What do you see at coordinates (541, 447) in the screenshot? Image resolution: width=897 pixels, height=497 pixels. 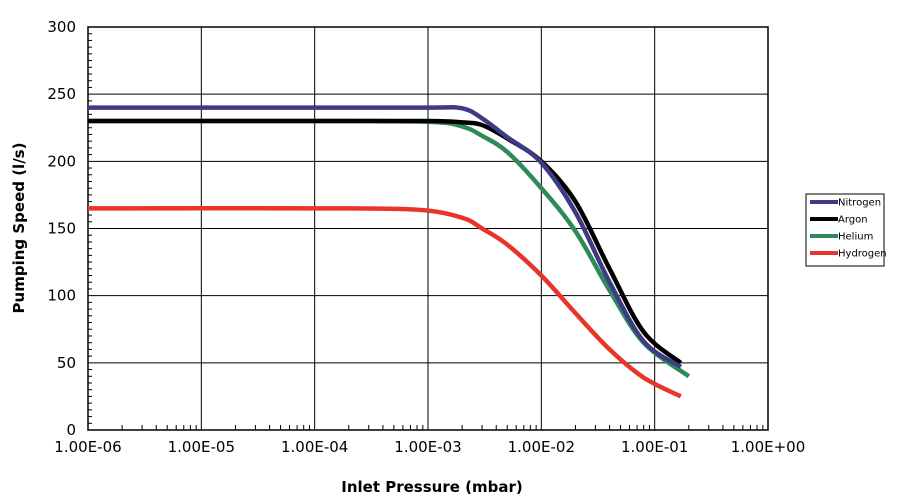 I see `x-tick-label: 1.00E-02` at bounding box center [541, 447].